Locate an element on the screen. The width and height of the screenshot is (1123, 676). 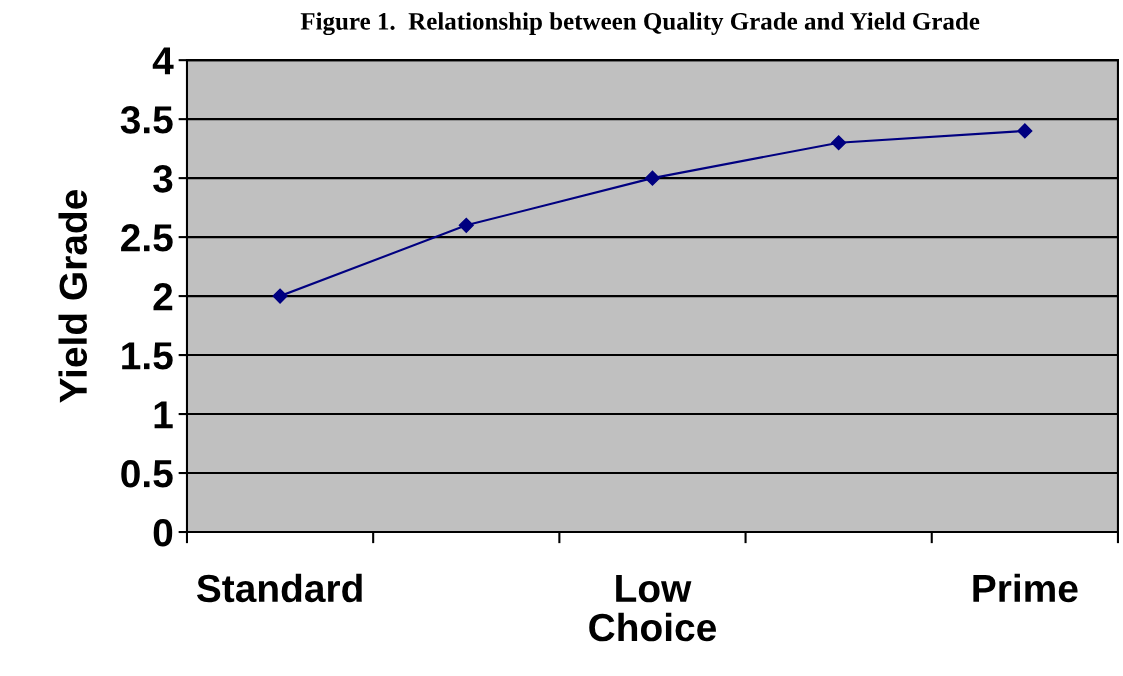
y-tick-label: 3 is located at coordinates (163, 179).